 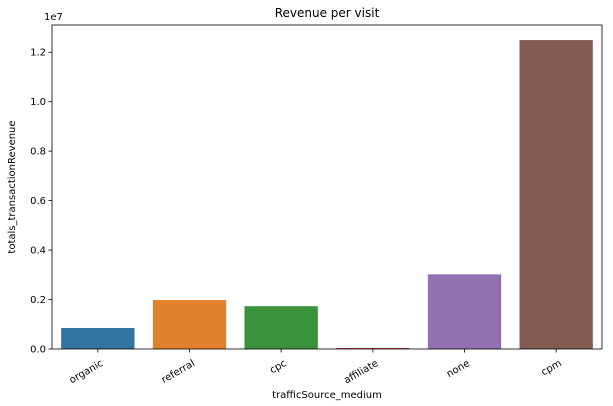 I want to click on bar-none, so click(x=464, y=311).